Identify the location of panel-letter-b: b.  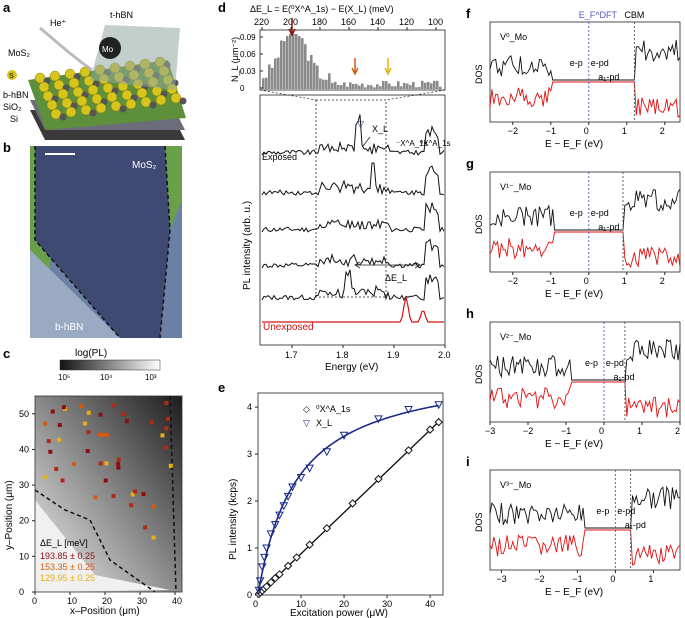
(7, 147).